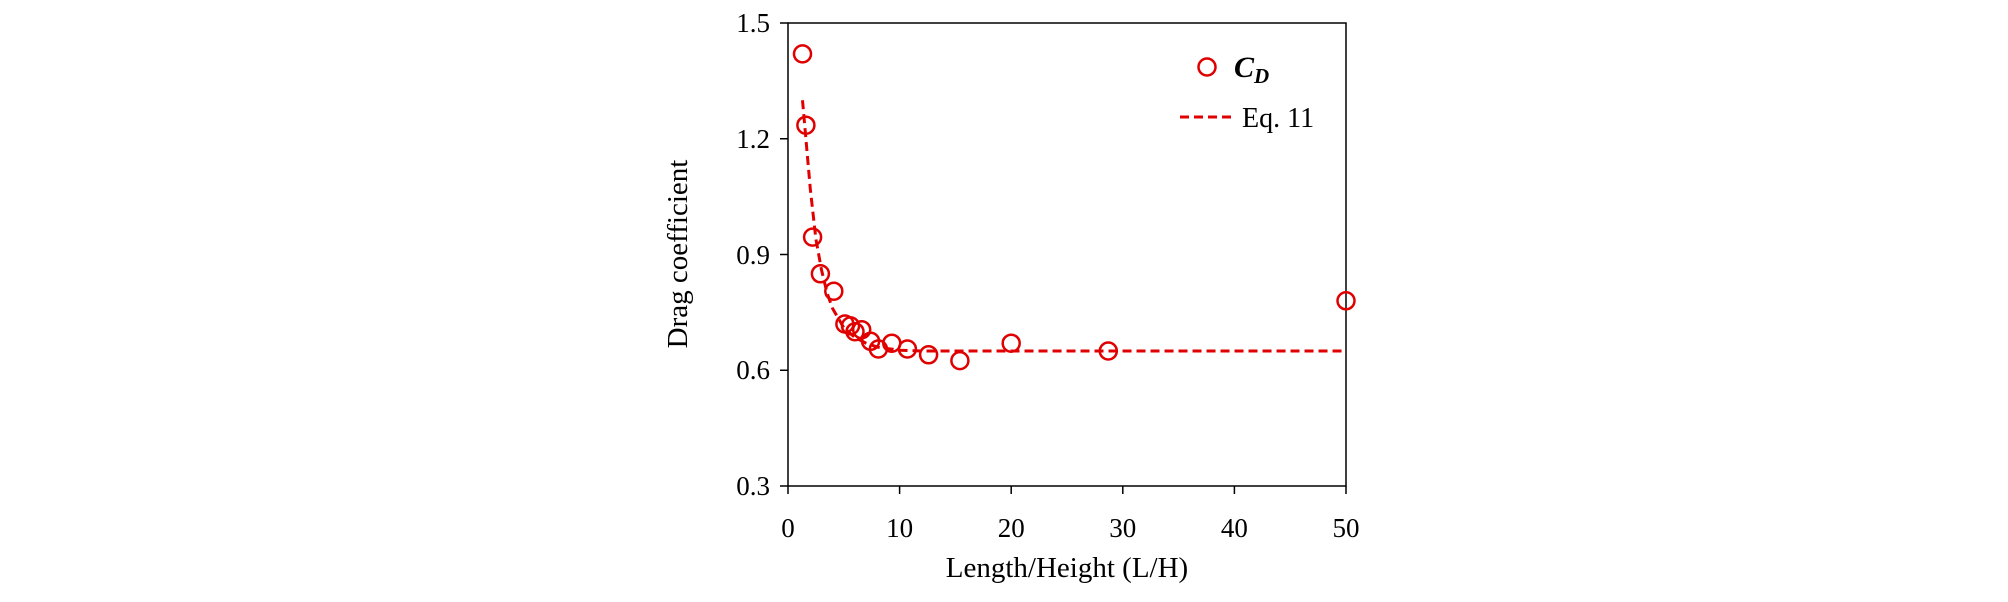  Describe the element at coordinates (1011, 528) in the screenshot. I see `x-tick-label: 20` at that location.